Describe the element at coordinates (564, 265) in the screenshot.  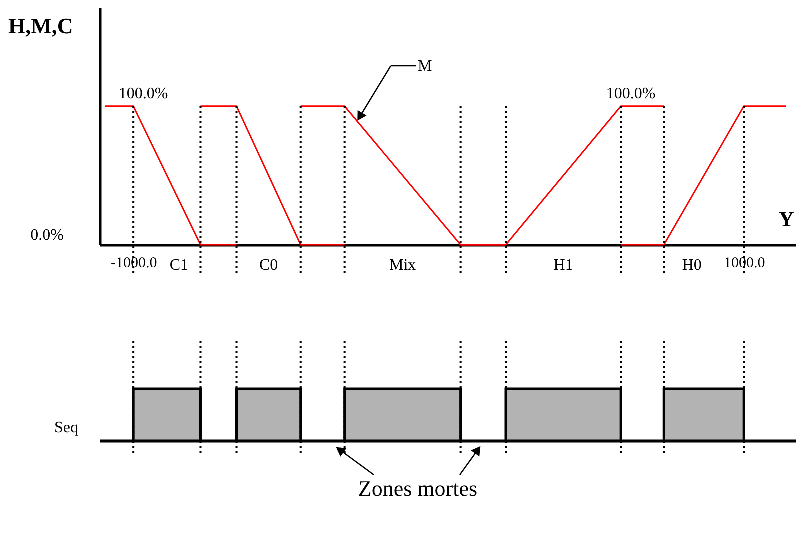
I see `text: H1` at that location.